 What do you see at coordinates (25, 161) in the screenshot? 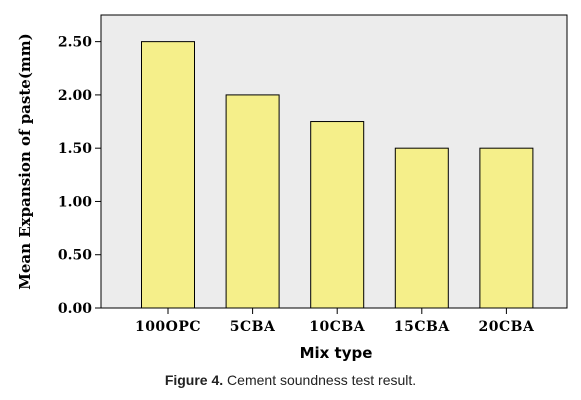
I see `y-axis-title: Mean Expansion of paste(mm)` at bounding box center [25, 161].